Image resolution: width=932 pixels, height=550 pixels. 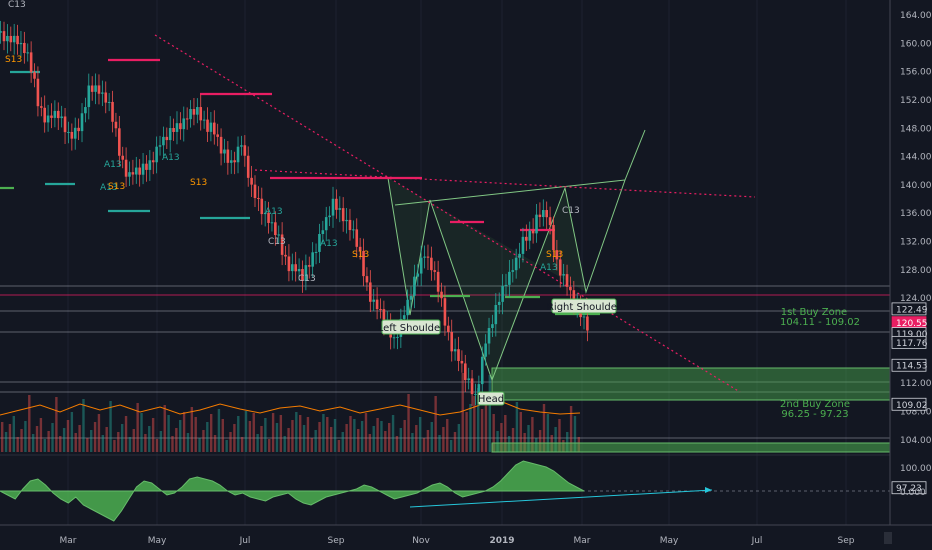 What do you see at coordinates (336, 541) in the screenshot?
I see `time-tick-label: Sep` at bounding box center [336, 541].